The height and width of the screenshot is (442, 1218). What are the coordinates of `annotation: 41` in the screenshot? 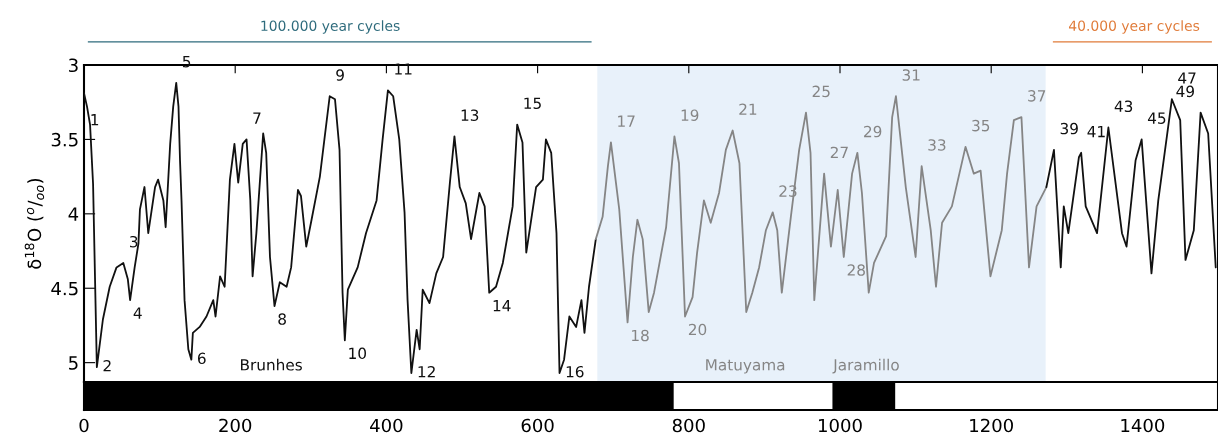 It's located at (1096, 131).